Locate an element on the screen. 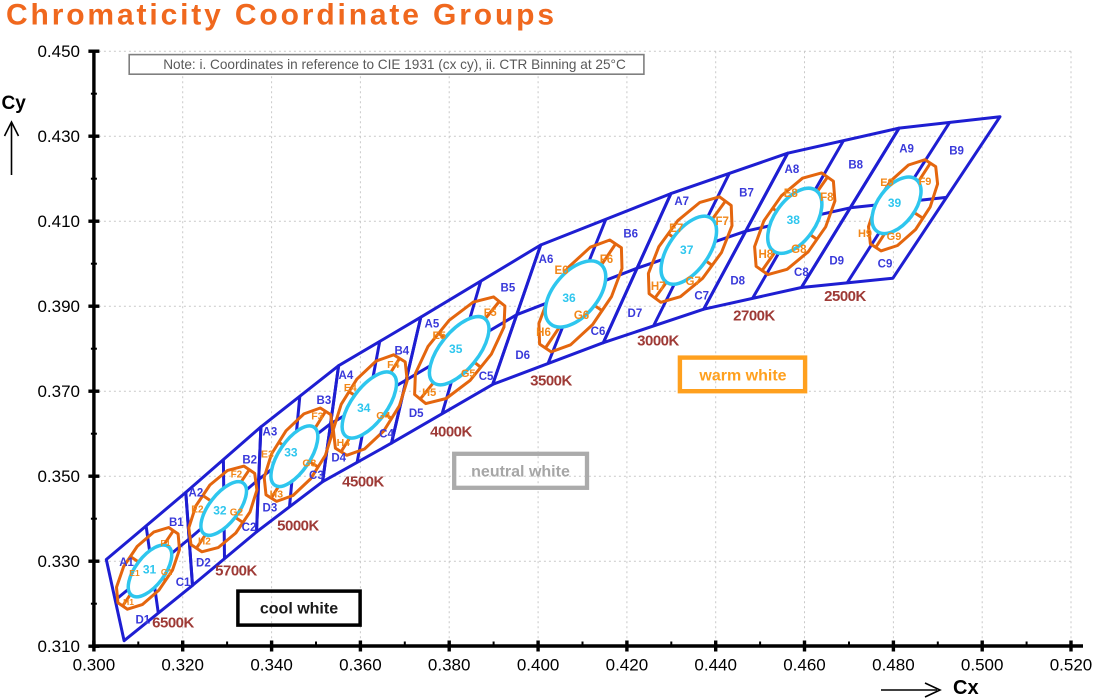 This screenshot has height=698, width=1093. svg-text: E3 is located at coordinates (267, 455).